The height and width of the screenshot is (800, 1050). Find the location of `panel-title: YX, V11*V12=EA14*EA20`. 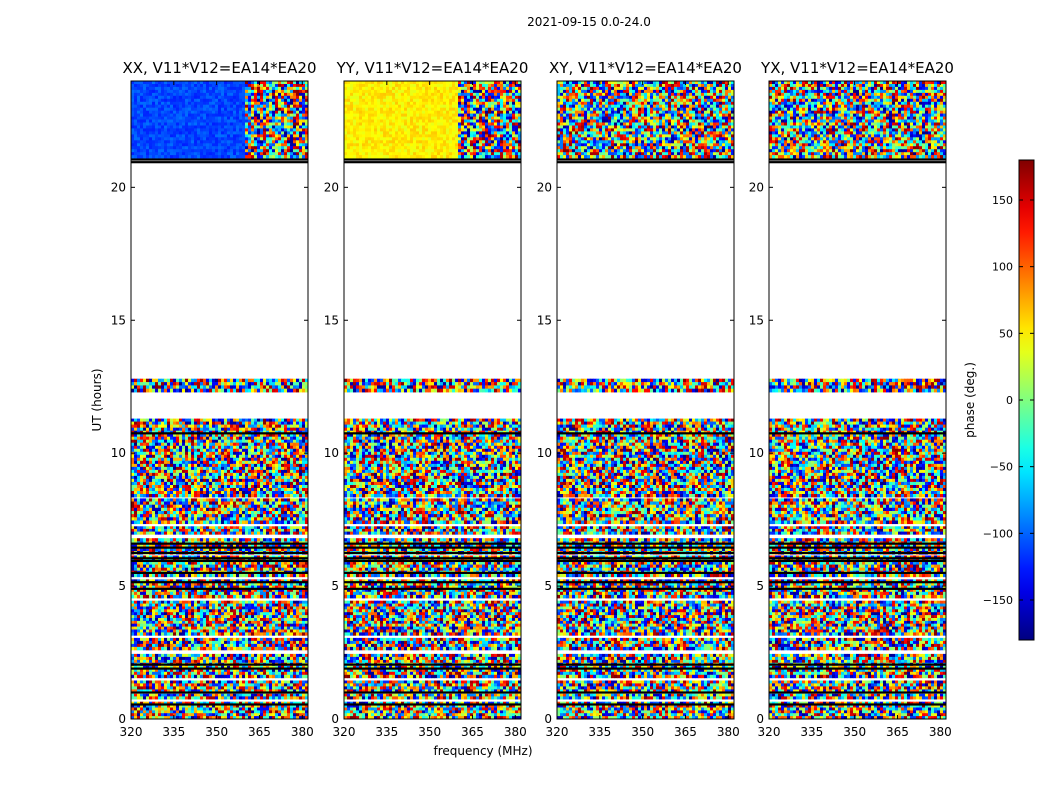

panel-title: YX, V11*V12=EA14*EA20 is located at coordinates (857, 68).